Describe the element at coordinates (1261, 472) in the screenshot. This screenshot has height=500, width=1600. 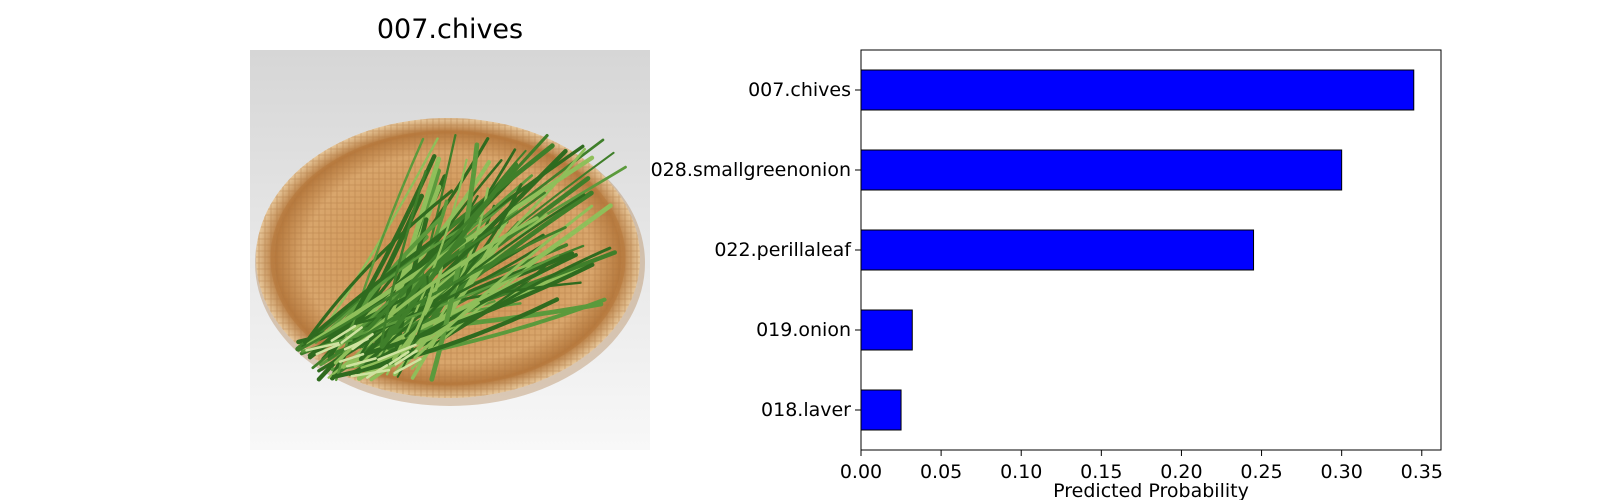
I see `x-tick-label: 0.25` at that location.